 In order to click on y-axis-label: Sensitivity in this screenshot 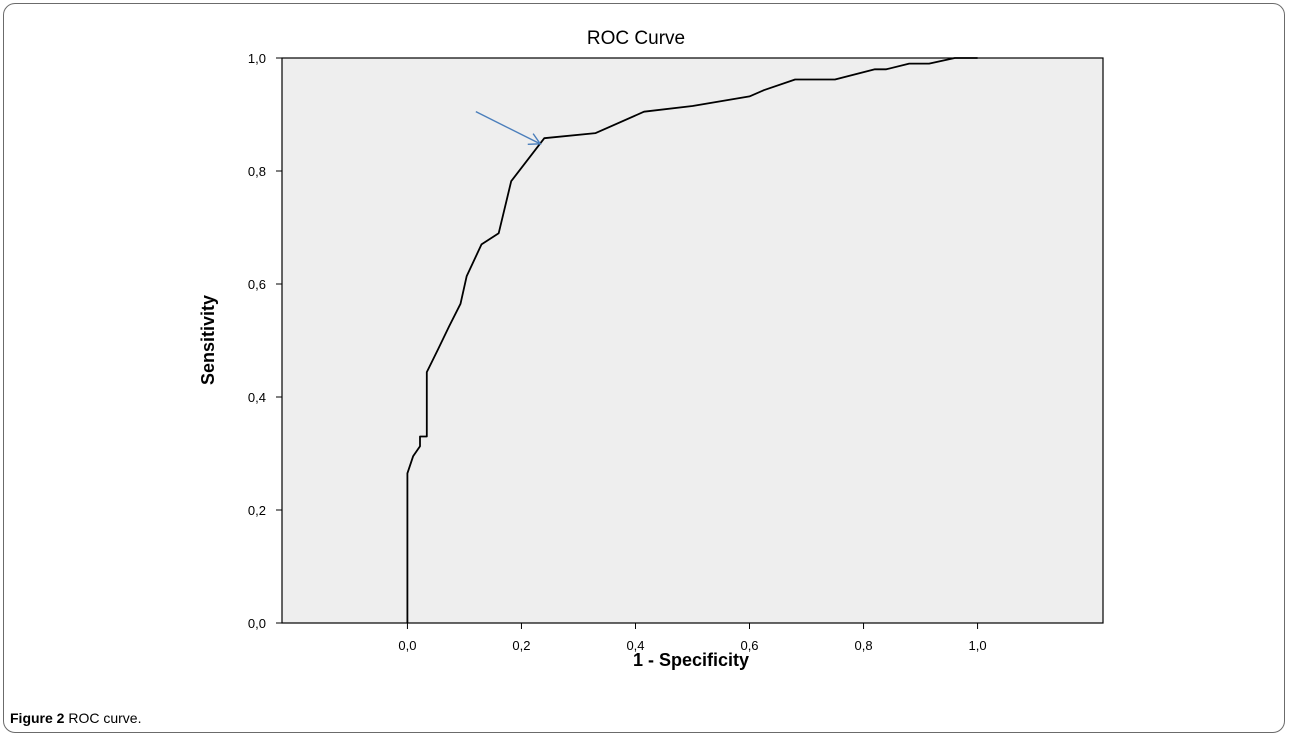, I will do `click(208, 340)`.